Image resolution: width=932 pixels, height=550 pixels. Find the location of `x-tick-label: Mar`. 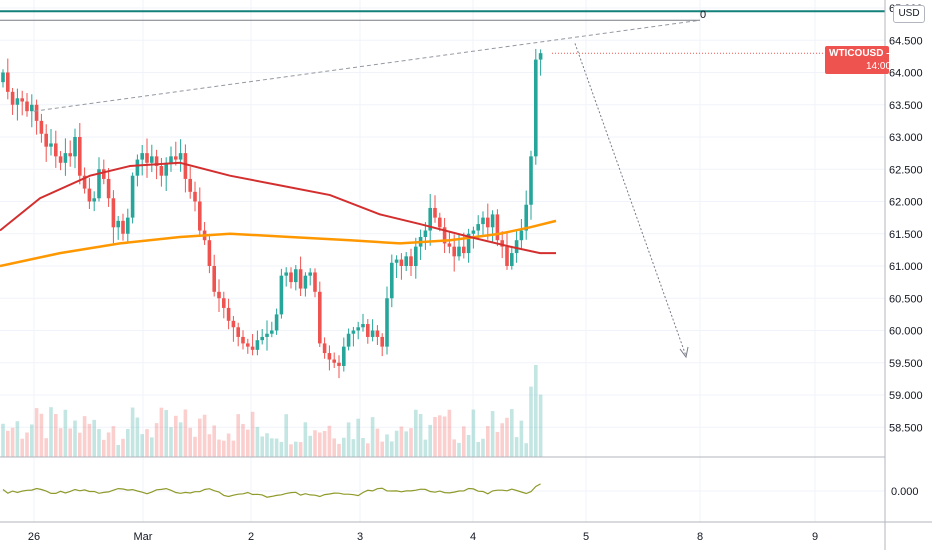

x-tick-label: Mar is located at coordinates (143, 537).